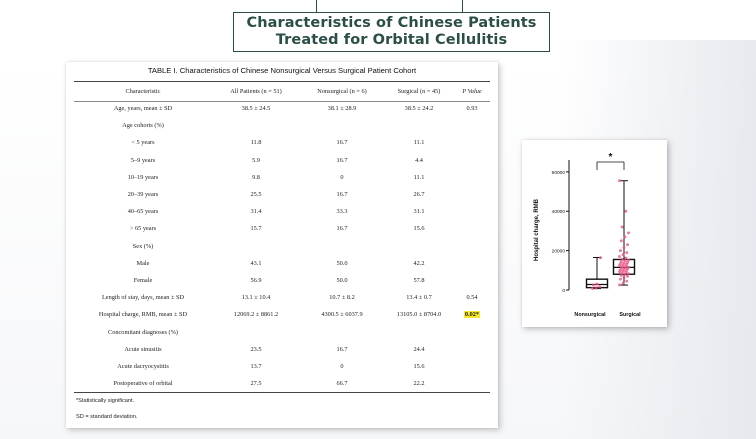  What do you see at coordinates (256, 109) in the screenshot?
I see `cell-all-patients: 38.5 ± 24.5` at bounding box center [256, 109].